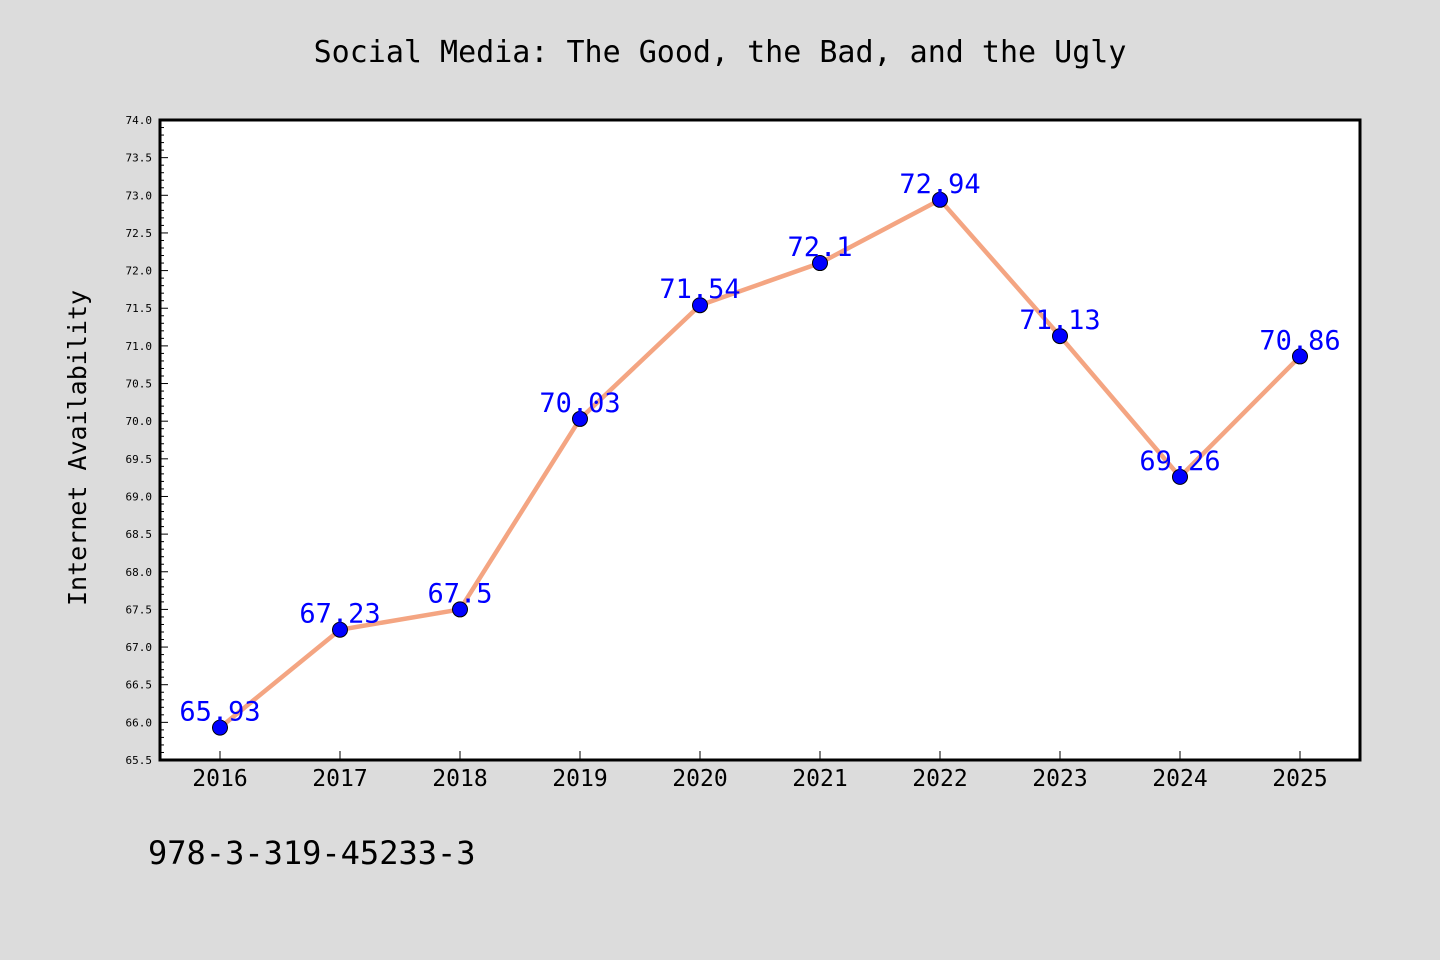 This screenshot has width=1440, height=960. Describe the element at coordinates (139, 496) in the screenshot. I see `y-tick-label: 69.0` at that location.